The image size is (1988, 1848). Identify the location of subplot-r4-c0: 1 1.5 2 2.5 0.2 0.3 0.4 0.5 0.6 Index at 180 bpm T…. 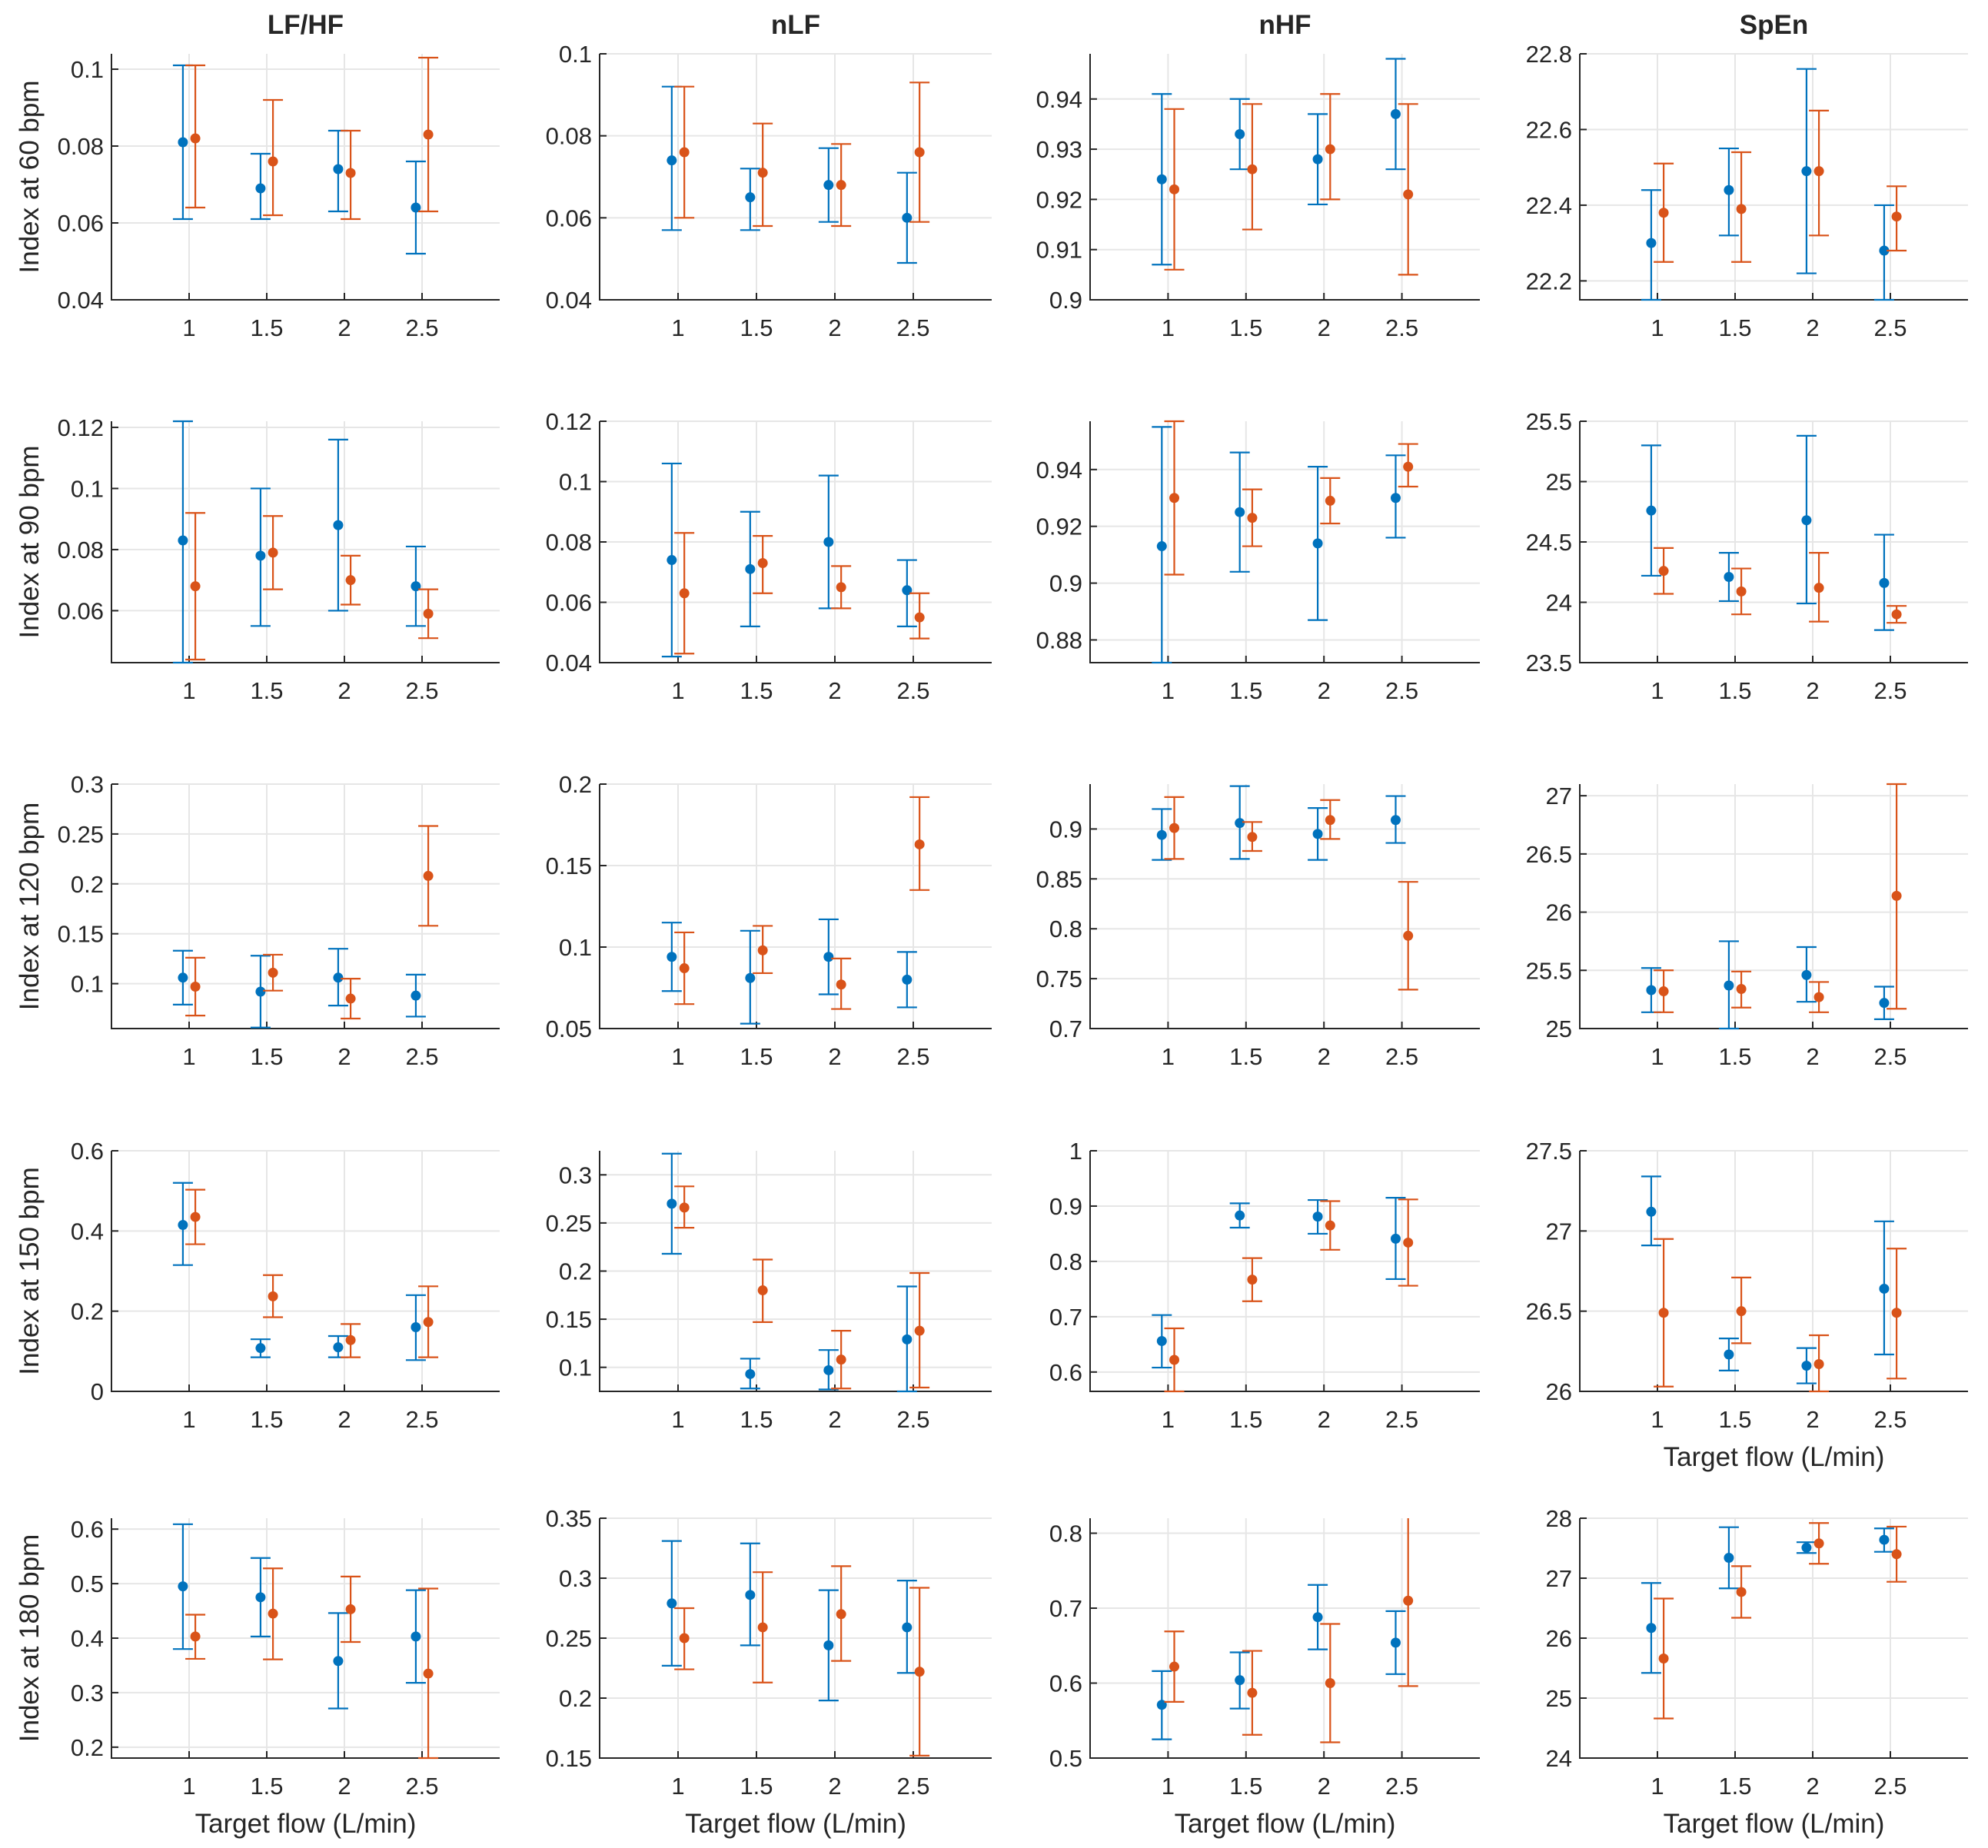
(257, 1678).